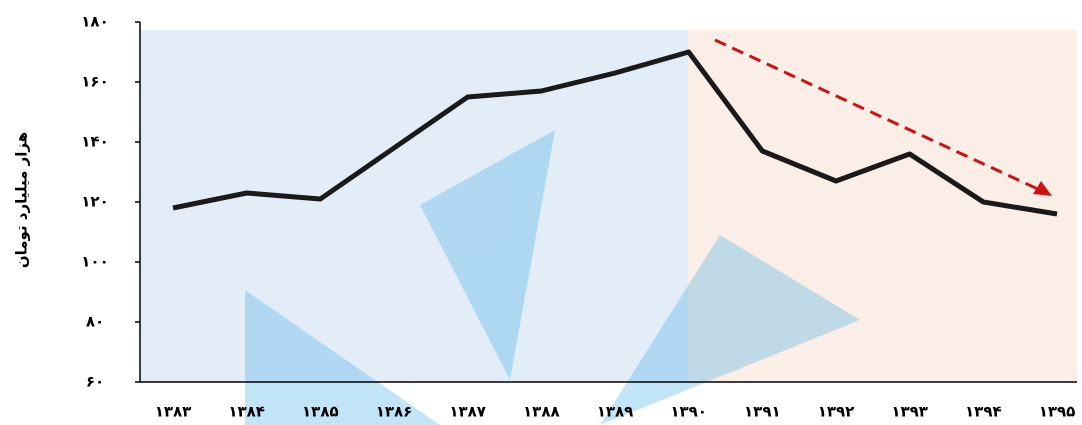  I want to click on x-tick-label: ۱۳۸۳, so click(173, 412).